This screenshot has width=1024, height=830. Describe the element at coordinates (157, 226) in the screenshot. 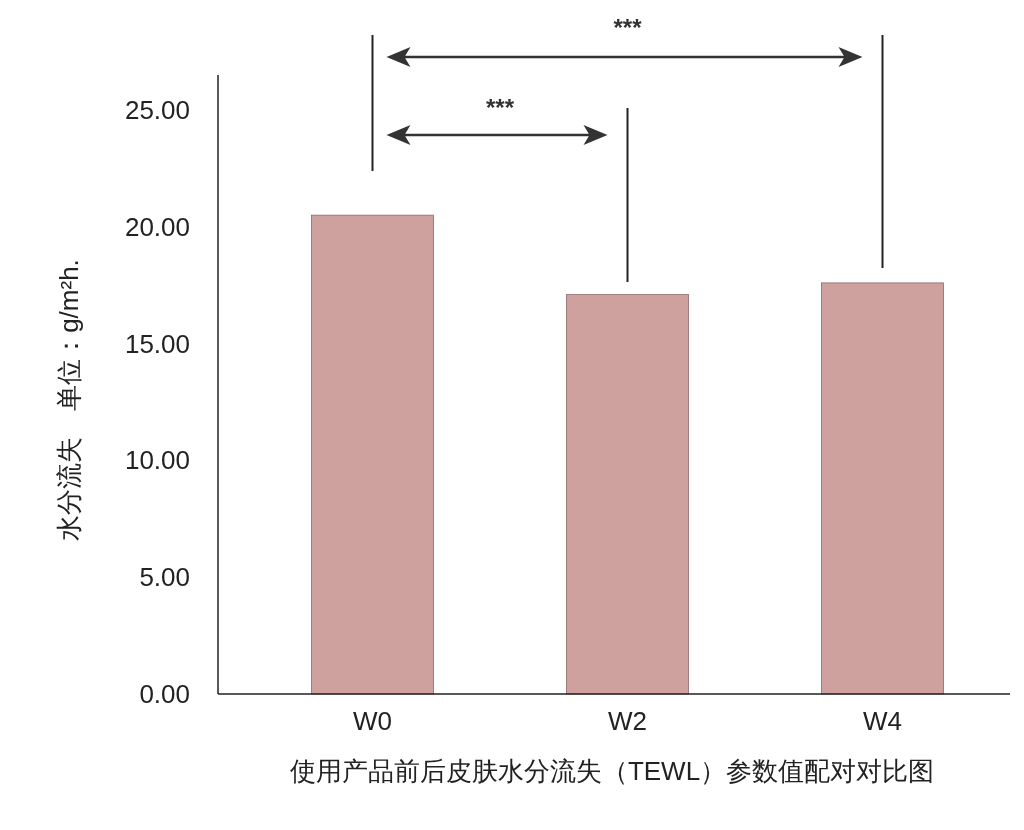

I see `y-tick-label: 20.00` at that location.